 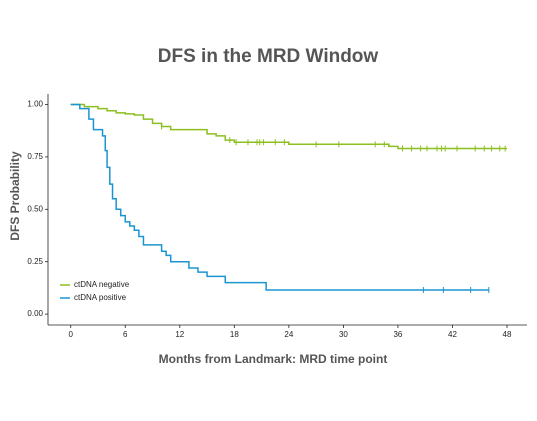 I want to click on x-tick-label: 18, so click(x=234, y=334).